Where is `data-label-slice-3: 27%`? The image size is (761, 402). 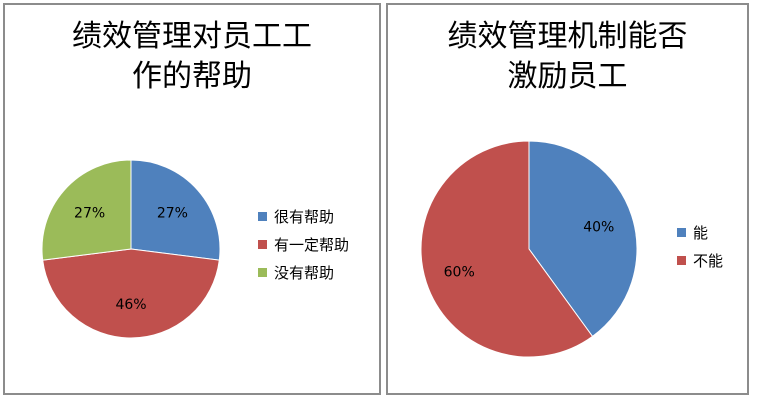 data-label-slice-3: 27% is located at coordinates (89, 214).